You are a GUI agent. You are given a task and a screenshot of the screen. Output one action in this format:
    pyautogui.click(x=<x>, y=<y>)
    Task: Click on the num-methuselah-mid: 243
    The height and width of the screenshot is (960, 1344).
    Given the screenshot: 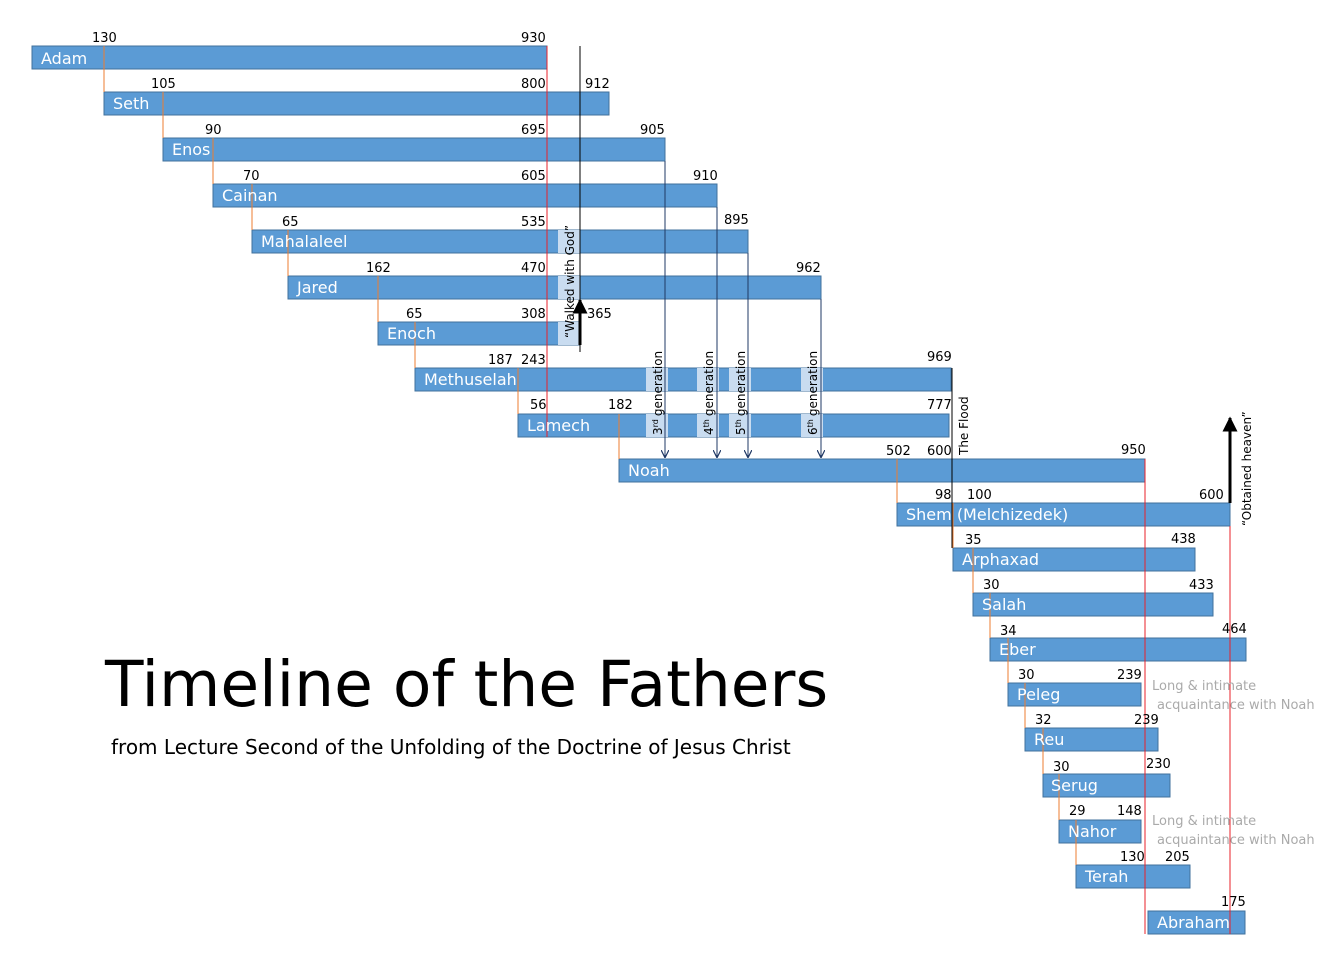 What is the action you would take?
    pyautogui.click(x=533, y=360)
    